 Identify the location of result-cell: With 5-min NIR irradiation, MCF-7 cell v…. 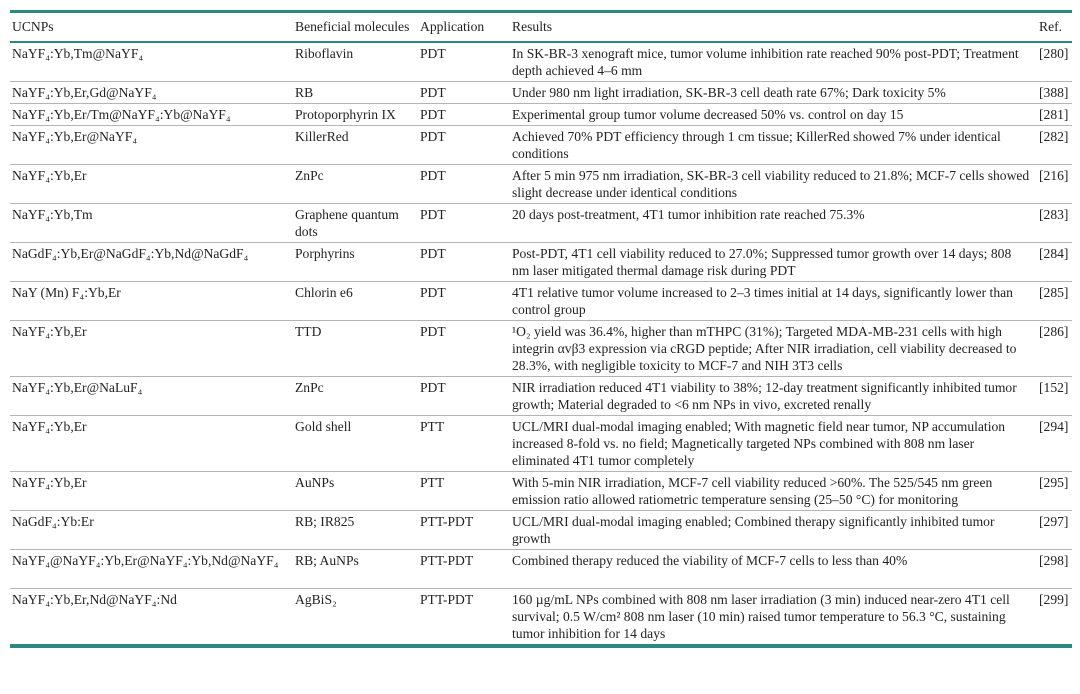
(773, 491).